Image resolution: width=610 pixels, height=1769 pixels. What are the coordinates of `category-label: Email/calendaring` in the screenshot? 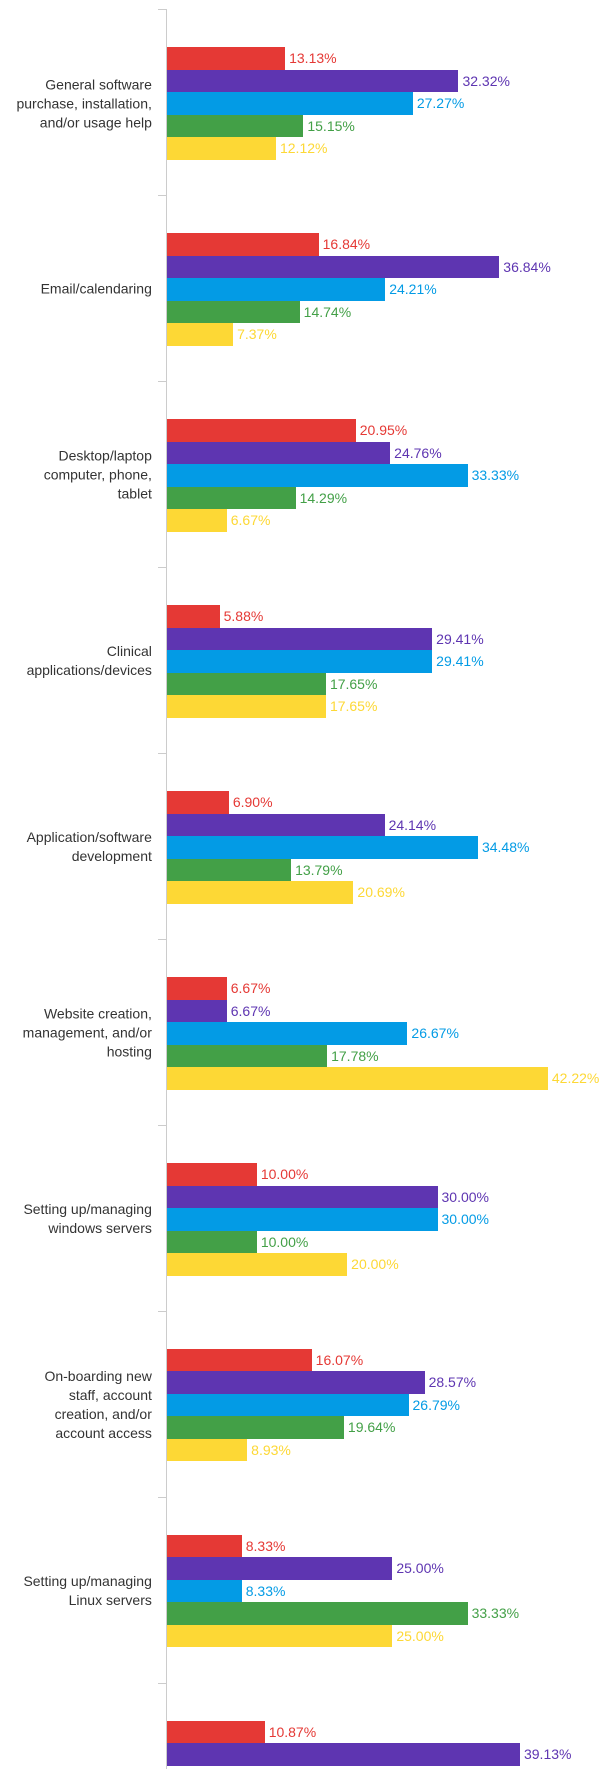 It's located at (96, 288).